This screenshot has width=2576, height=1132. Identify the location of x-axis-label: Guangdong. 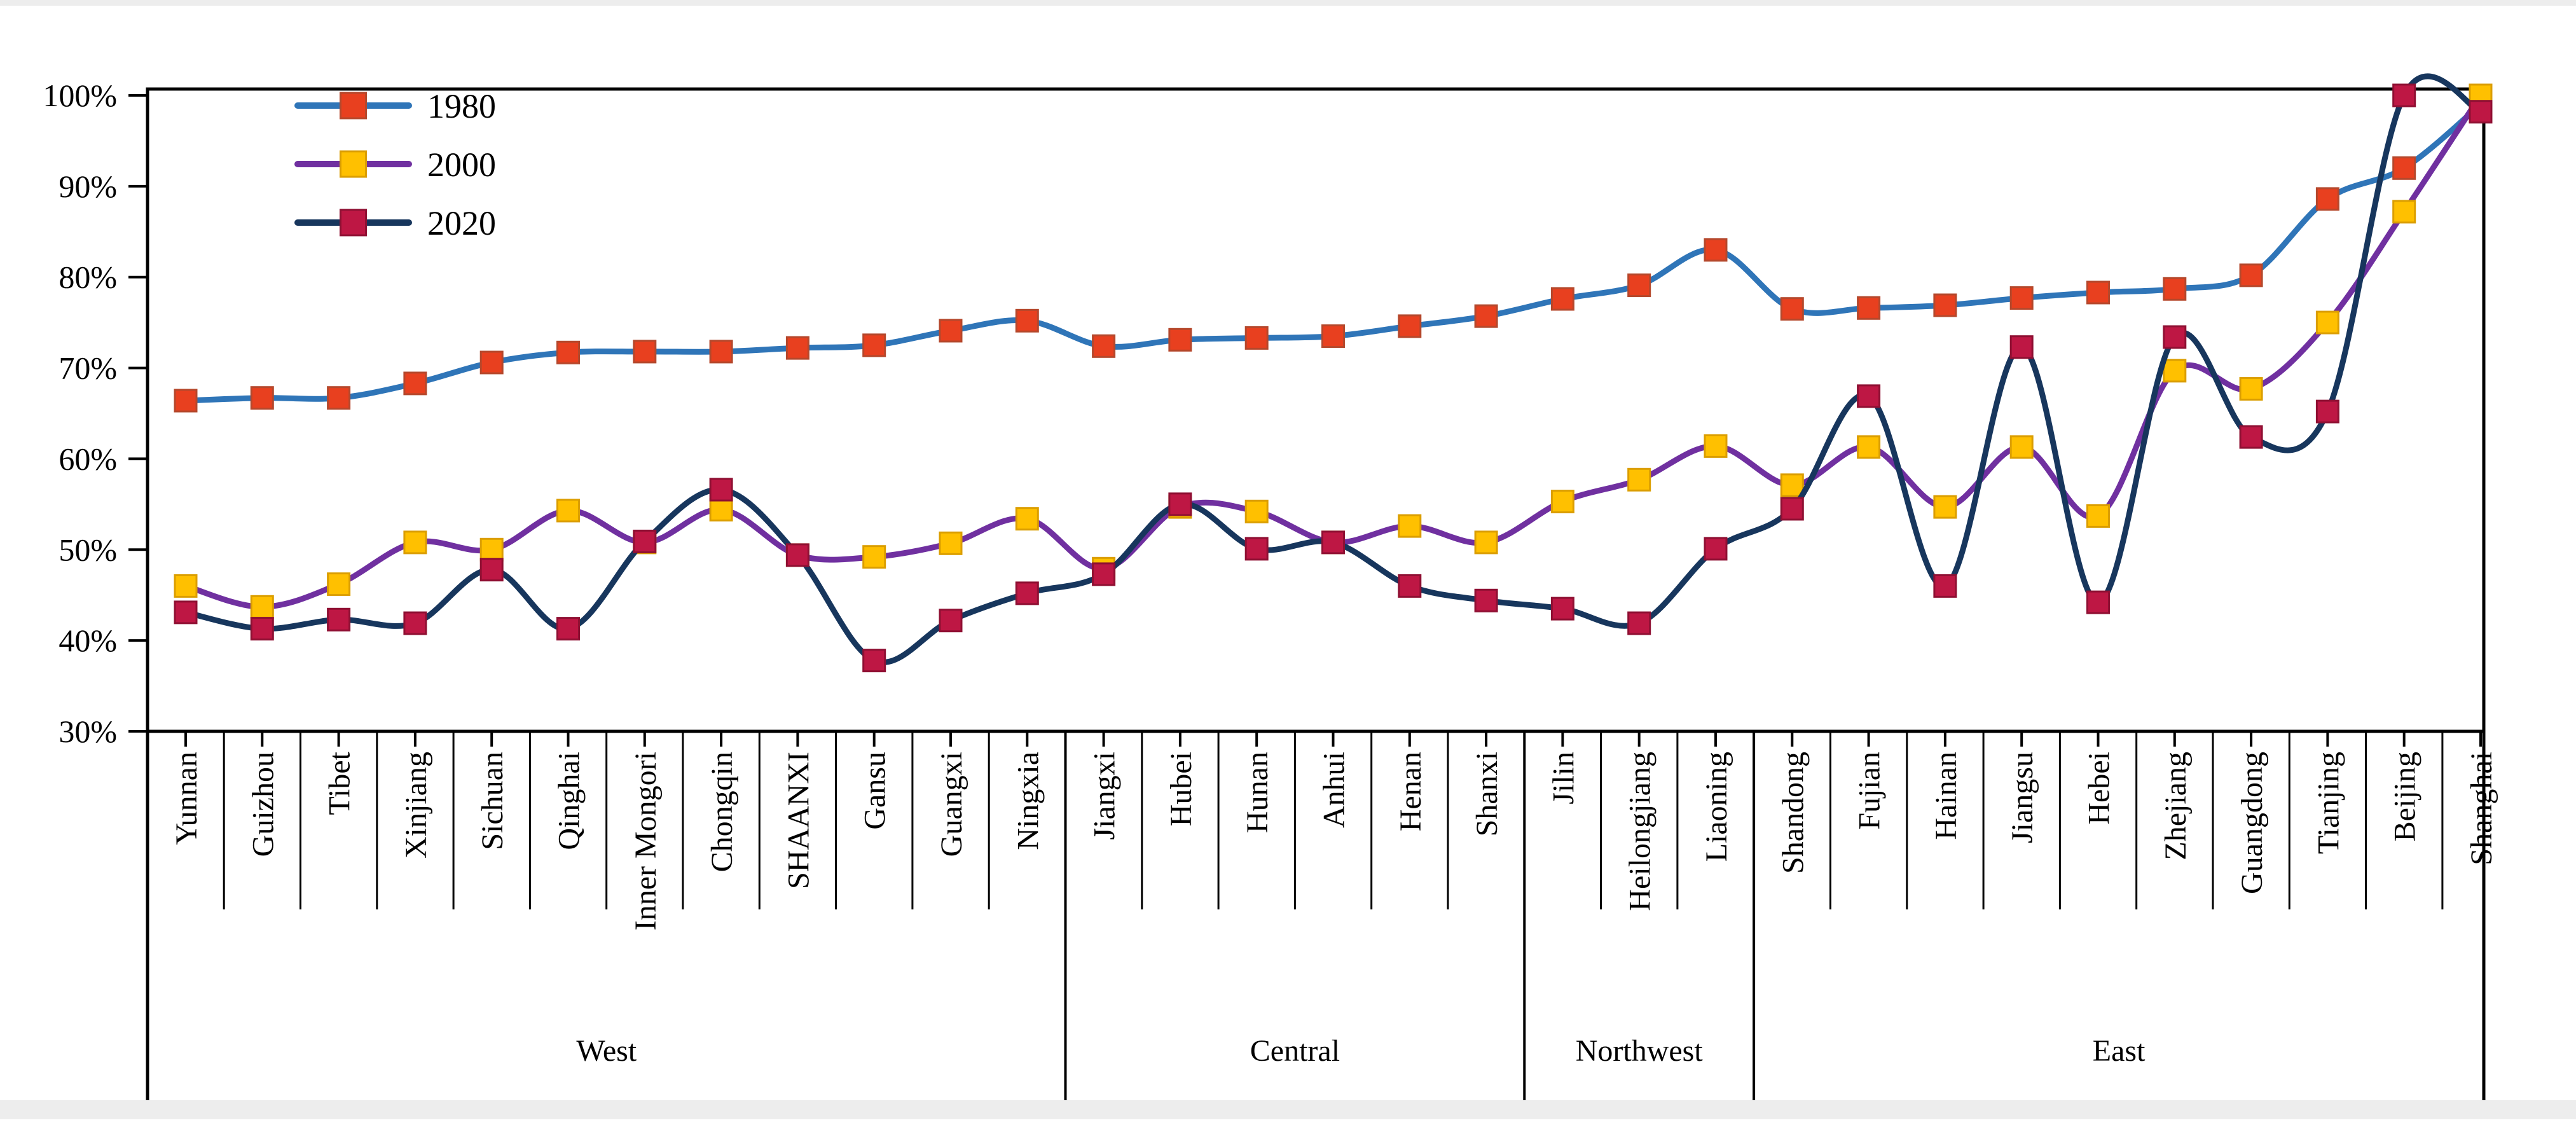
(2252, 823).